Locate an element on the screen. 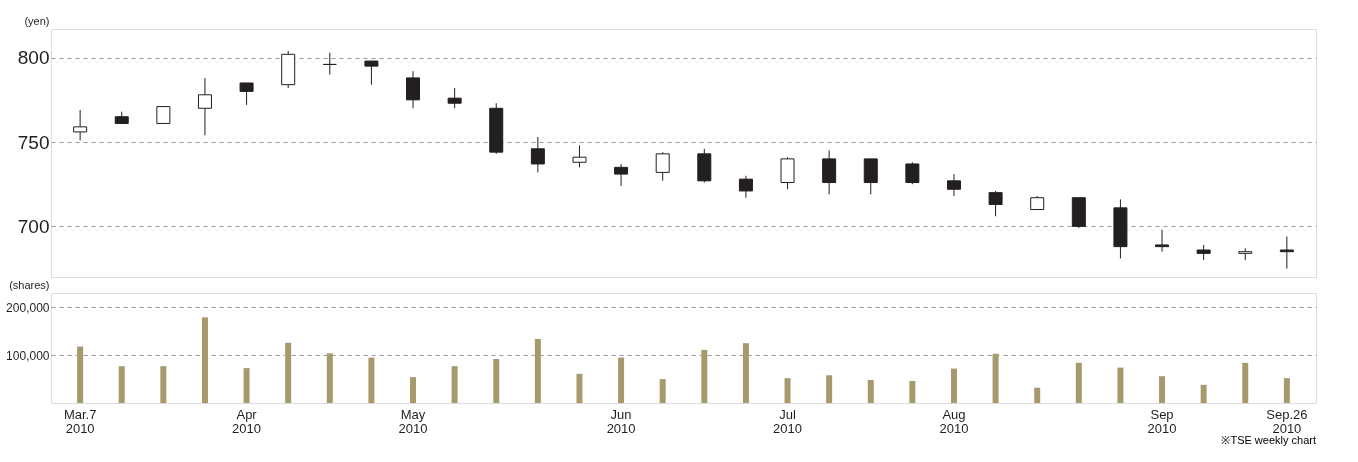  x-tick-label: Aug 2010 is located at coordinates (954, 421).